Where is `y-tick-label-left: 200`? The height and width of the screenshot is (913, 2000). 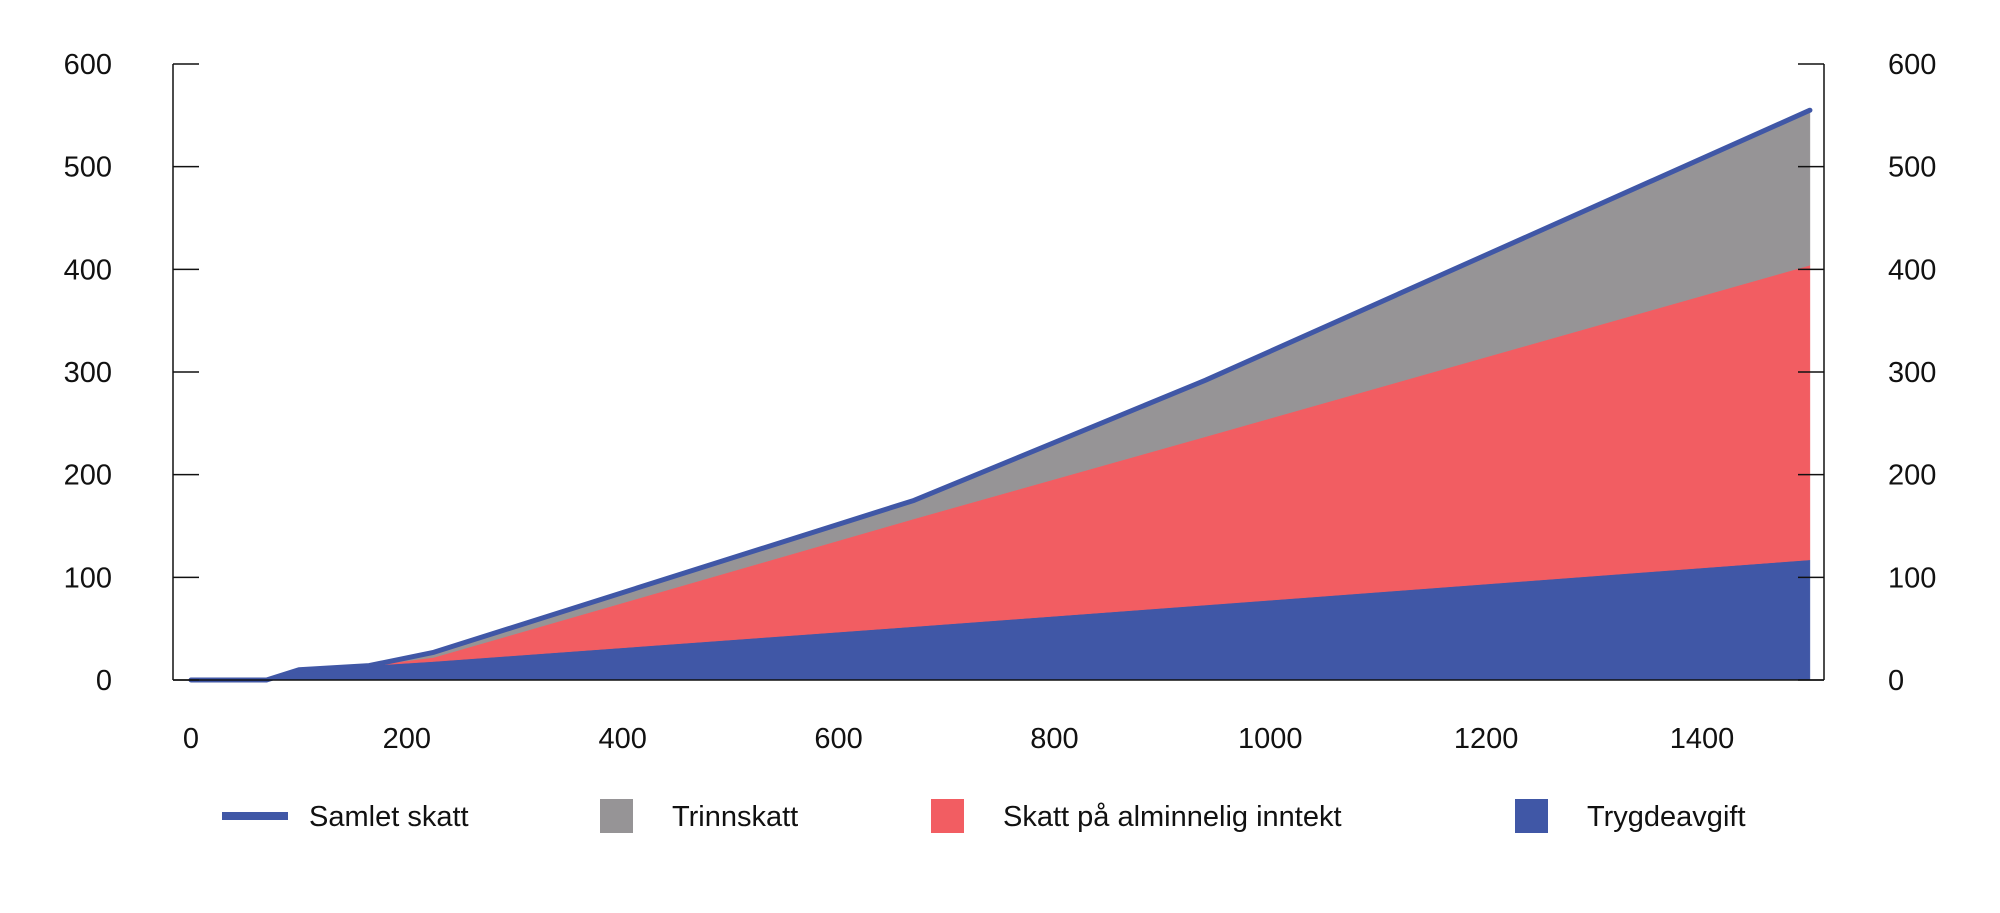 y-tick-label-left: 200 is located at coordinates (88, 476).